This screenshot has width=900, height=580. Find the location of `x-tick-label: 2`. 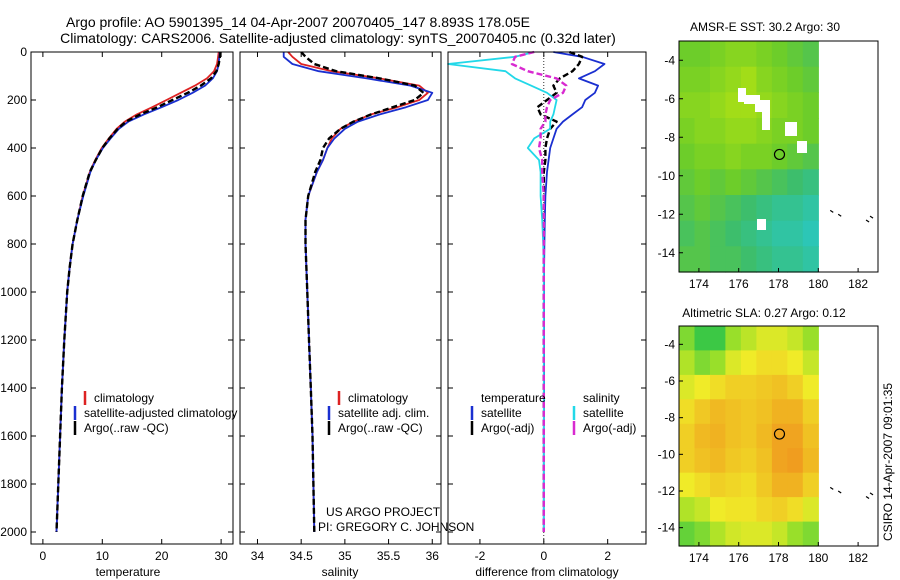

x-tick-label: 2 is located at coordinates (607, 556).